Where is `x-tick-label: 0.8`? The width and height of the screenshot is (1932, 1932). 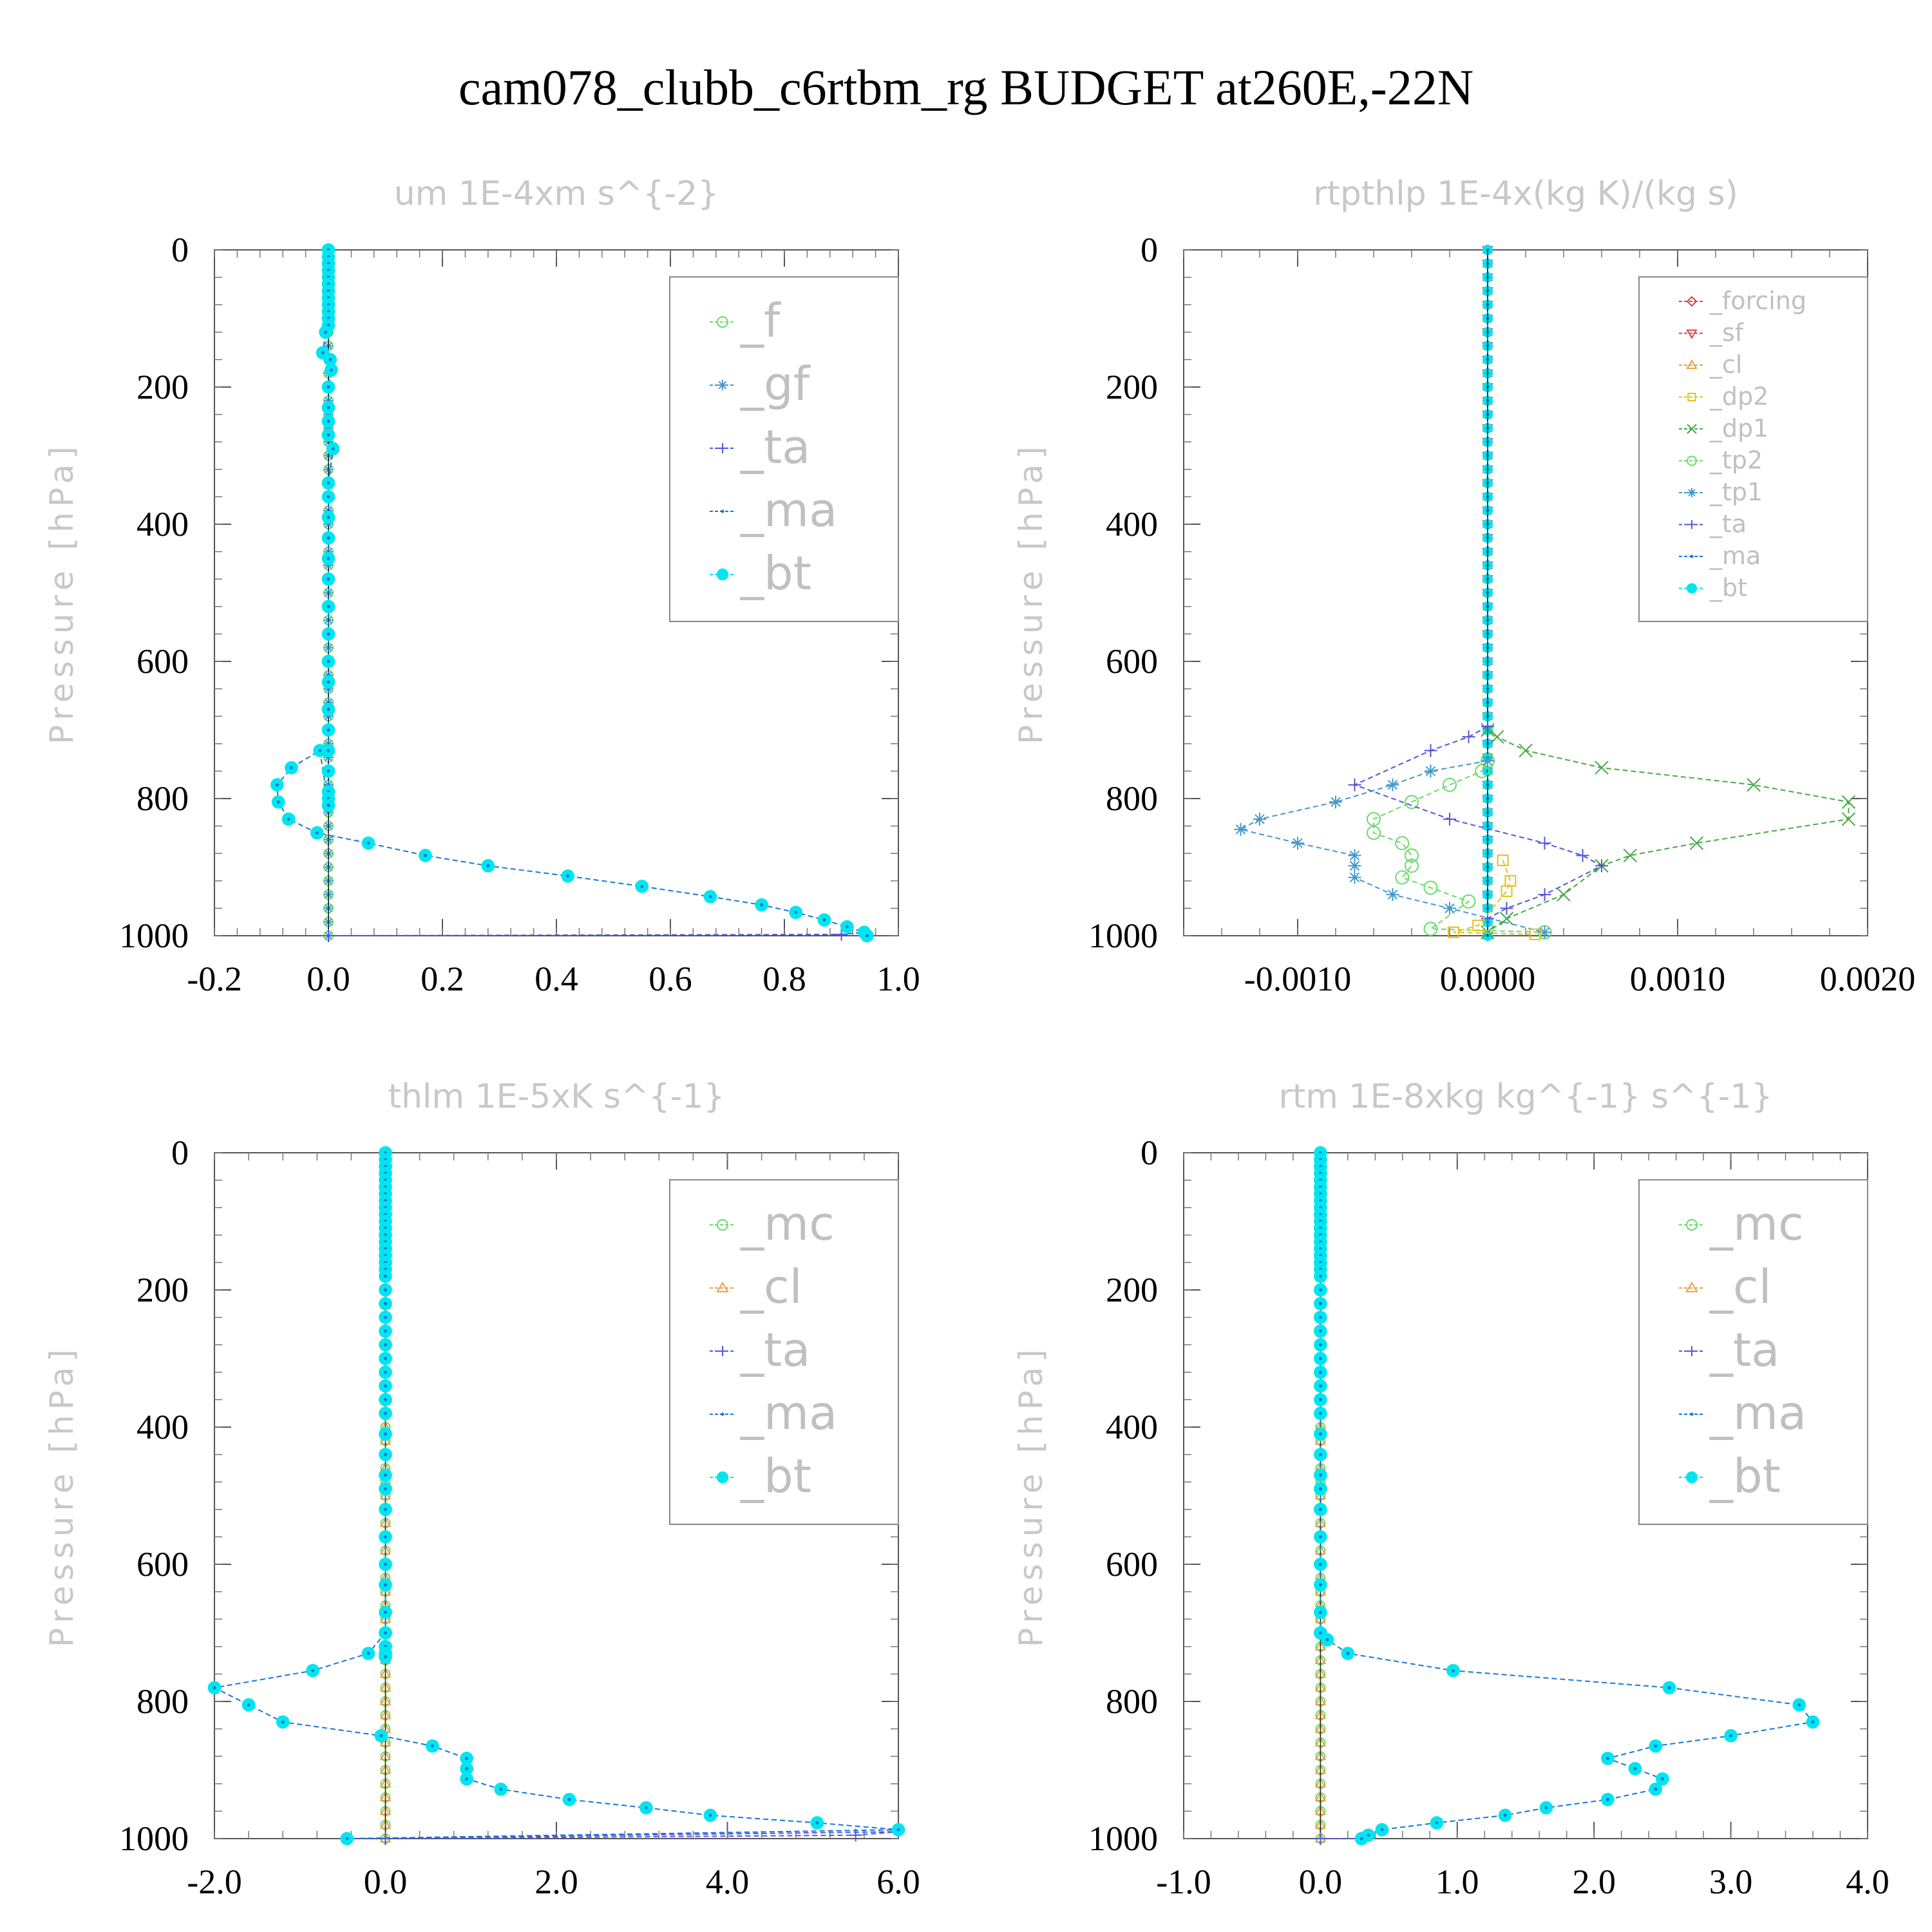 x-tick-label: 0.8 is located at coordinates (784, 979).